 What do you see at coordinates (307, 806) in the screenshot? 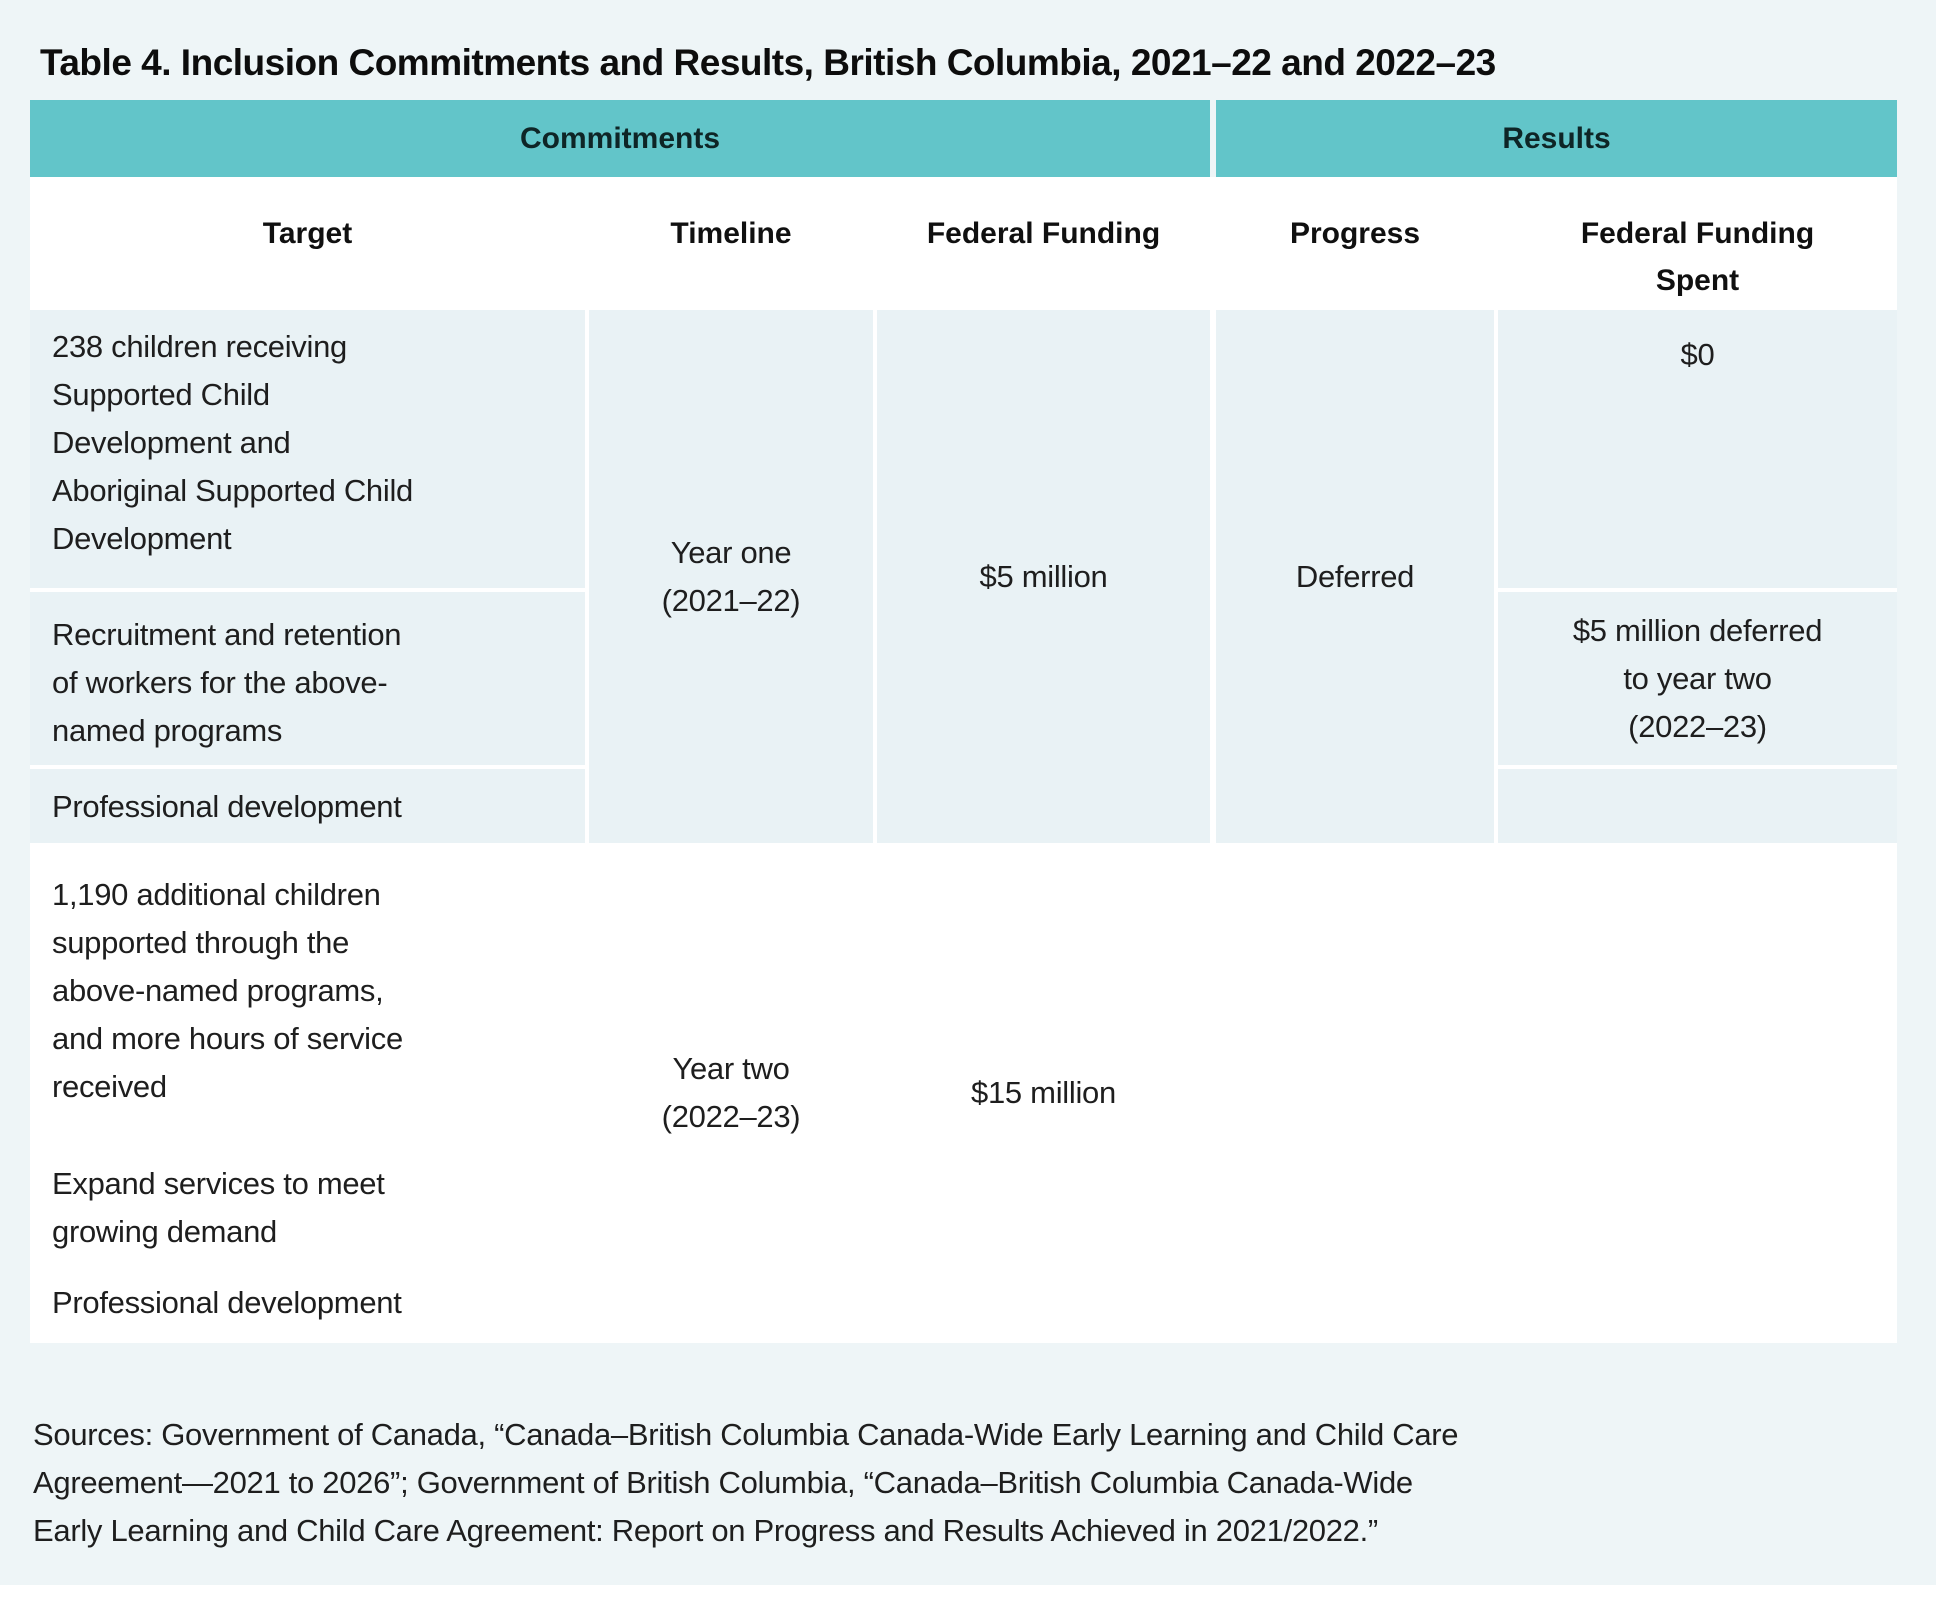
I see `year-one-target-cell-3: Professional development` at bounding box center [307, 806].